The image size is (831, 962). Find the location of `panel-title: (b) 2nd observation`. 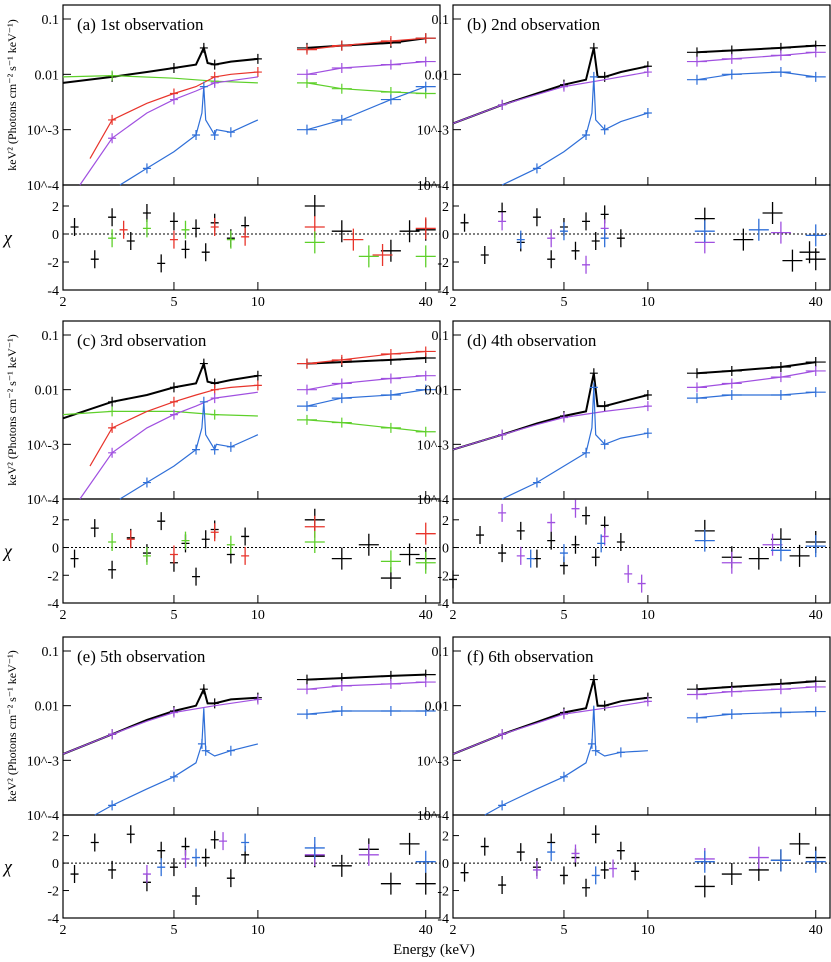

panel-title: (b) 2nd observation is located at coordinates (534, 24).